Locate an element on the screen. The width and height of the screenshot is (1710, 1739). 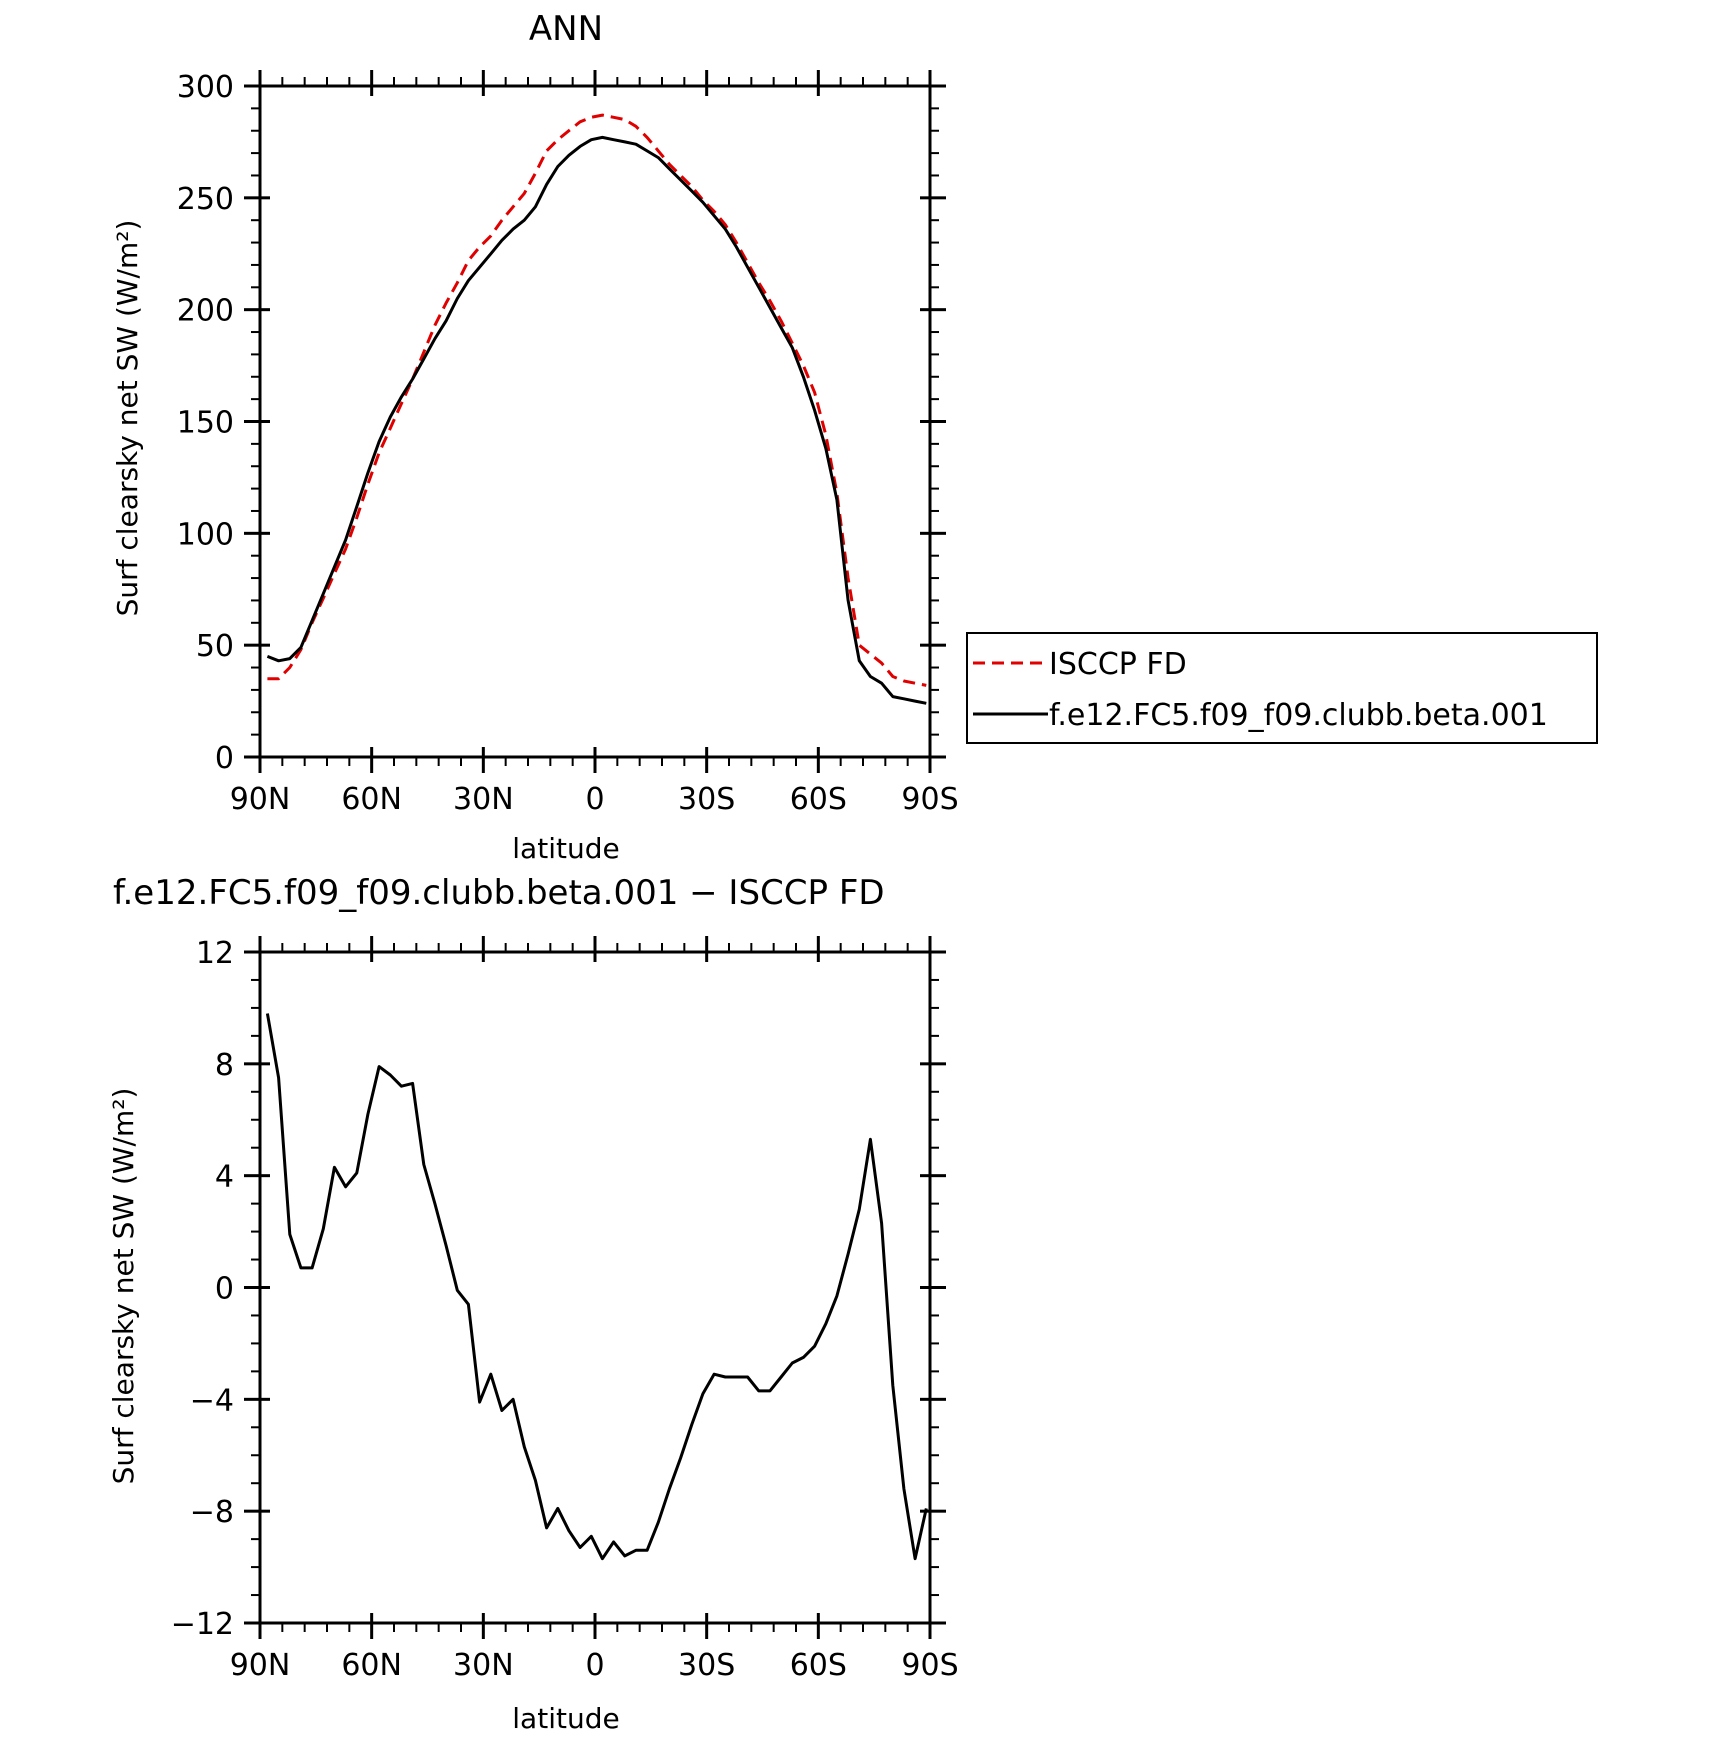
top-panel-y-axis-label: Surf clearsky net SW (W/m²) is located at coordinates (127, 418).